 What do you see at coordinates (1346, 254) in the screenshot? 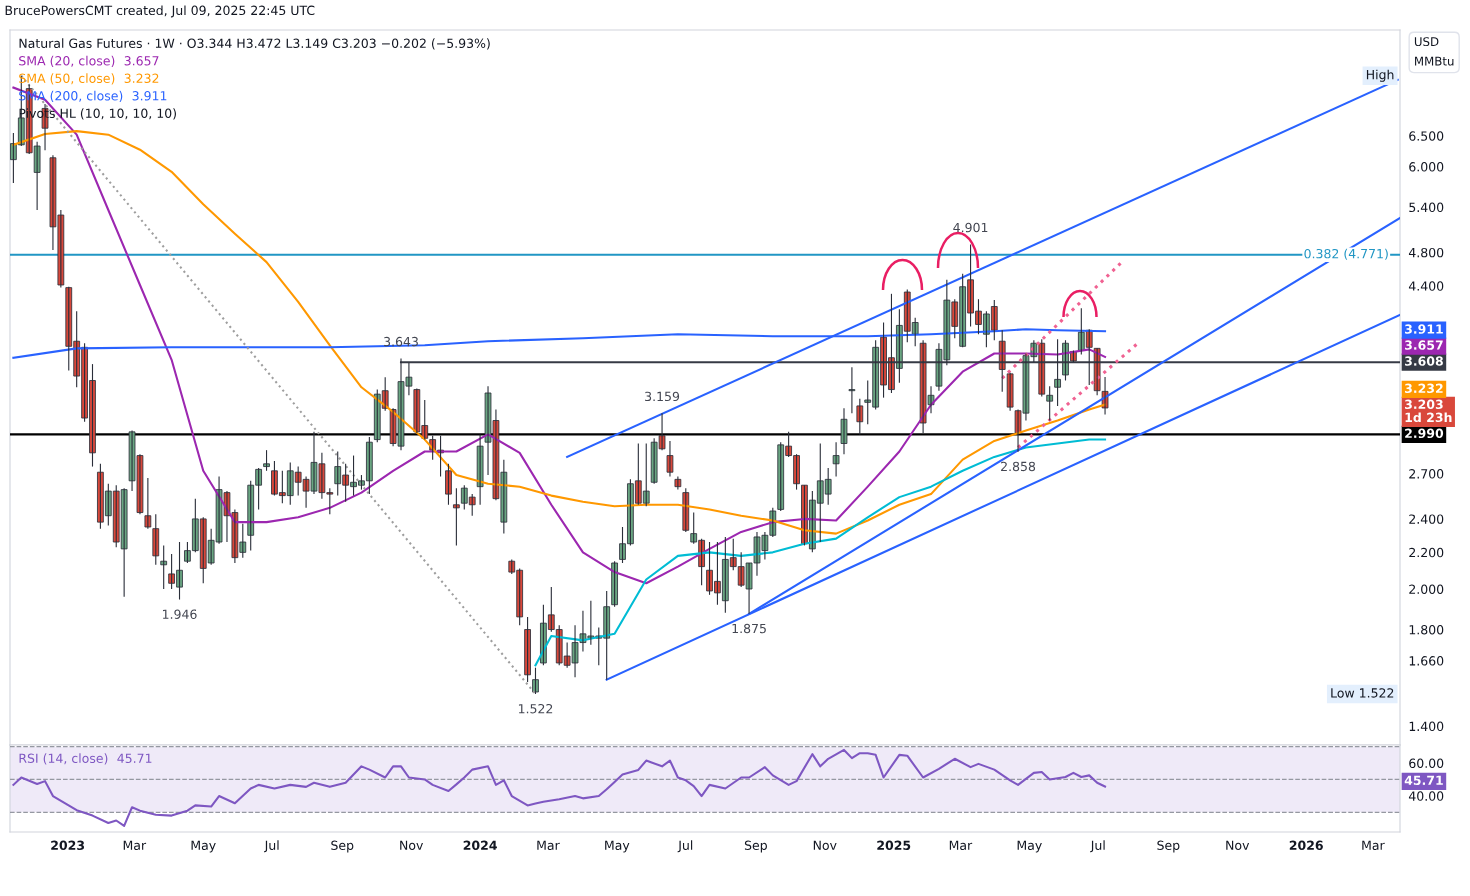
I see `ref-line-label: 0.382 (4.771)` at bounding box center [1346, 254].